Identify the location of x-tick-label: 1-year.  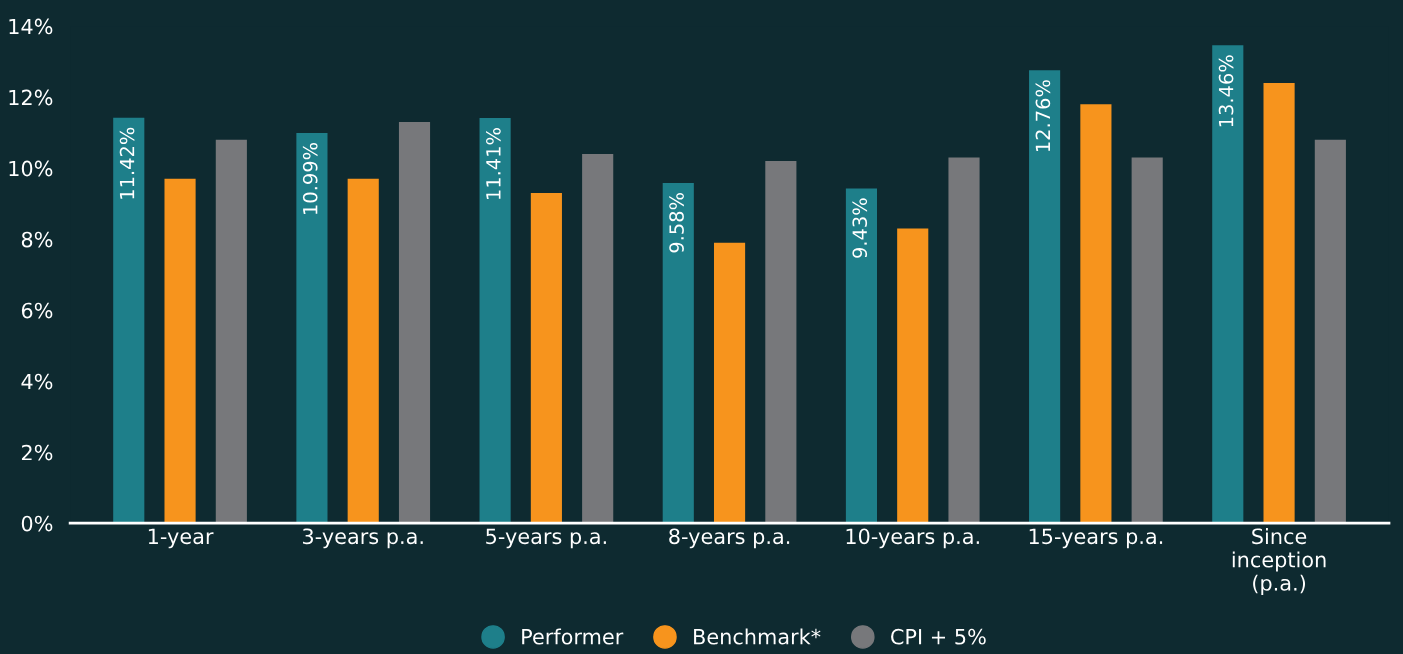
(181, 538).